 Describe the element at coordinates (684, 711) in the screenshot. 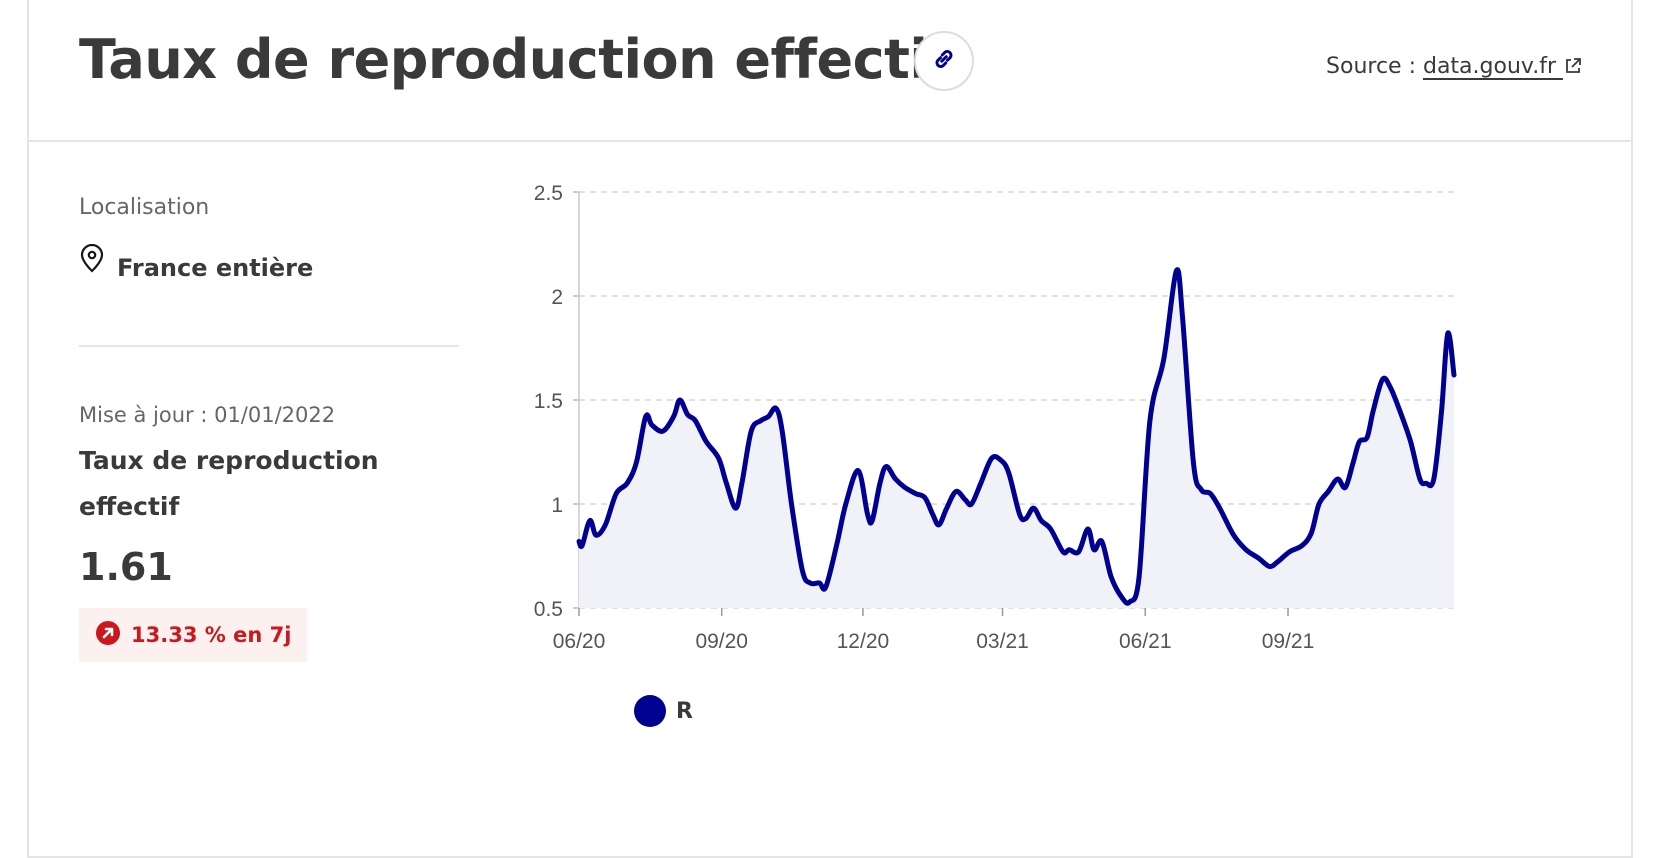

I see `legend-label: R` at that location.